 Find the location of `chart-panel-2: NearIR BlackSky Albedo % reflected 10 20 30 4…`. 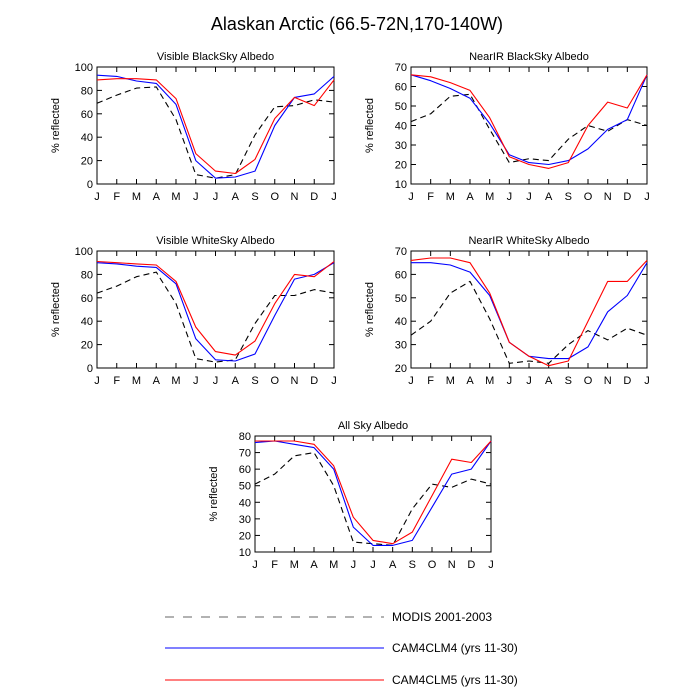

chart-panel-2: NearIR BlackSky Albedo % reflected 10 20 30 4… is located at coordinates (507, 127).